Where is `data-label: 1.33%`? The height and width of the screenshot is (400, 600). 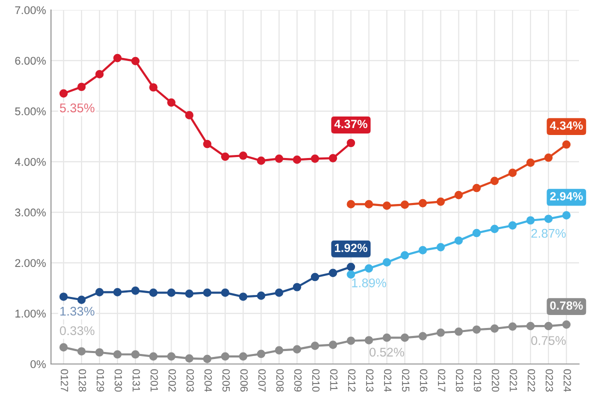
data-label: 1.33% is located at coordinates (77, 311).